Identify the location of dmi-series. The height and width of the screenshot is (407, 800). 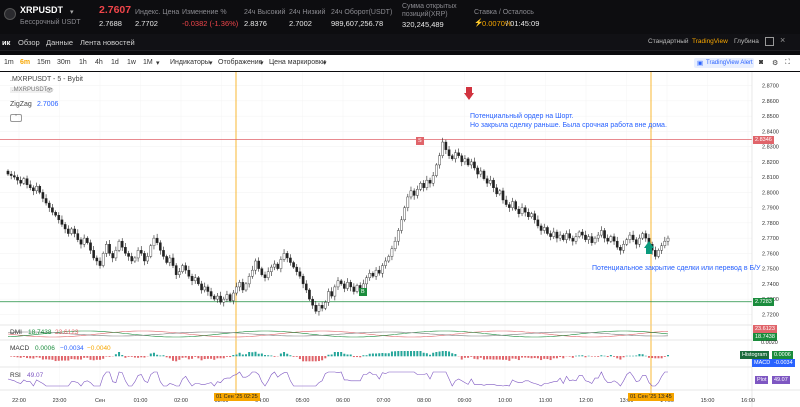
(338, 334).